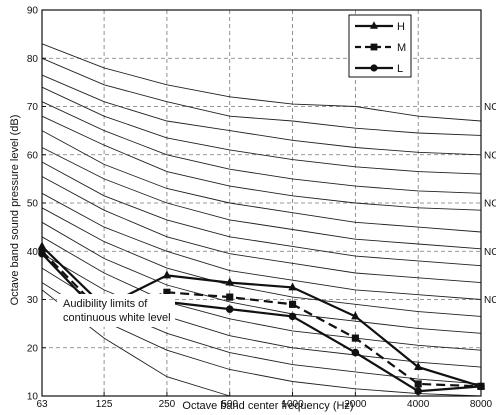 Image resolution: width=496 pixels, height=415 pixels. I want to click on y-tick-label: 70, so click(33, 107).